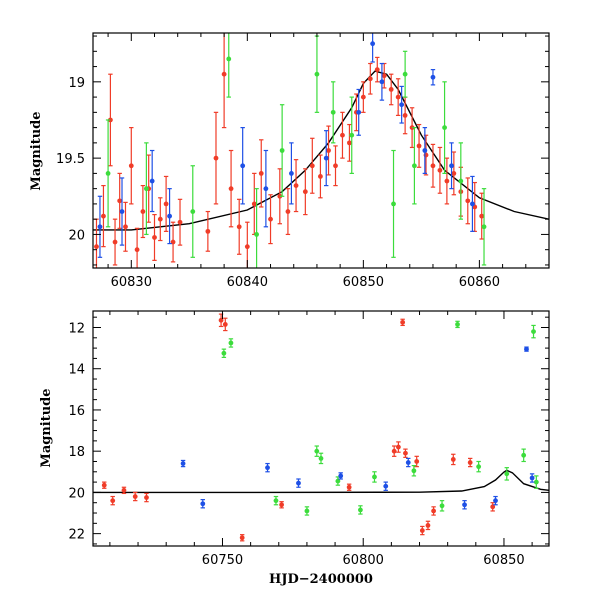 The width and height of the screenshot is (600, 600). Describe the element at coordinates (479, 282) in the screenshot. I see `top-x-tick-label: 60860` at that location.